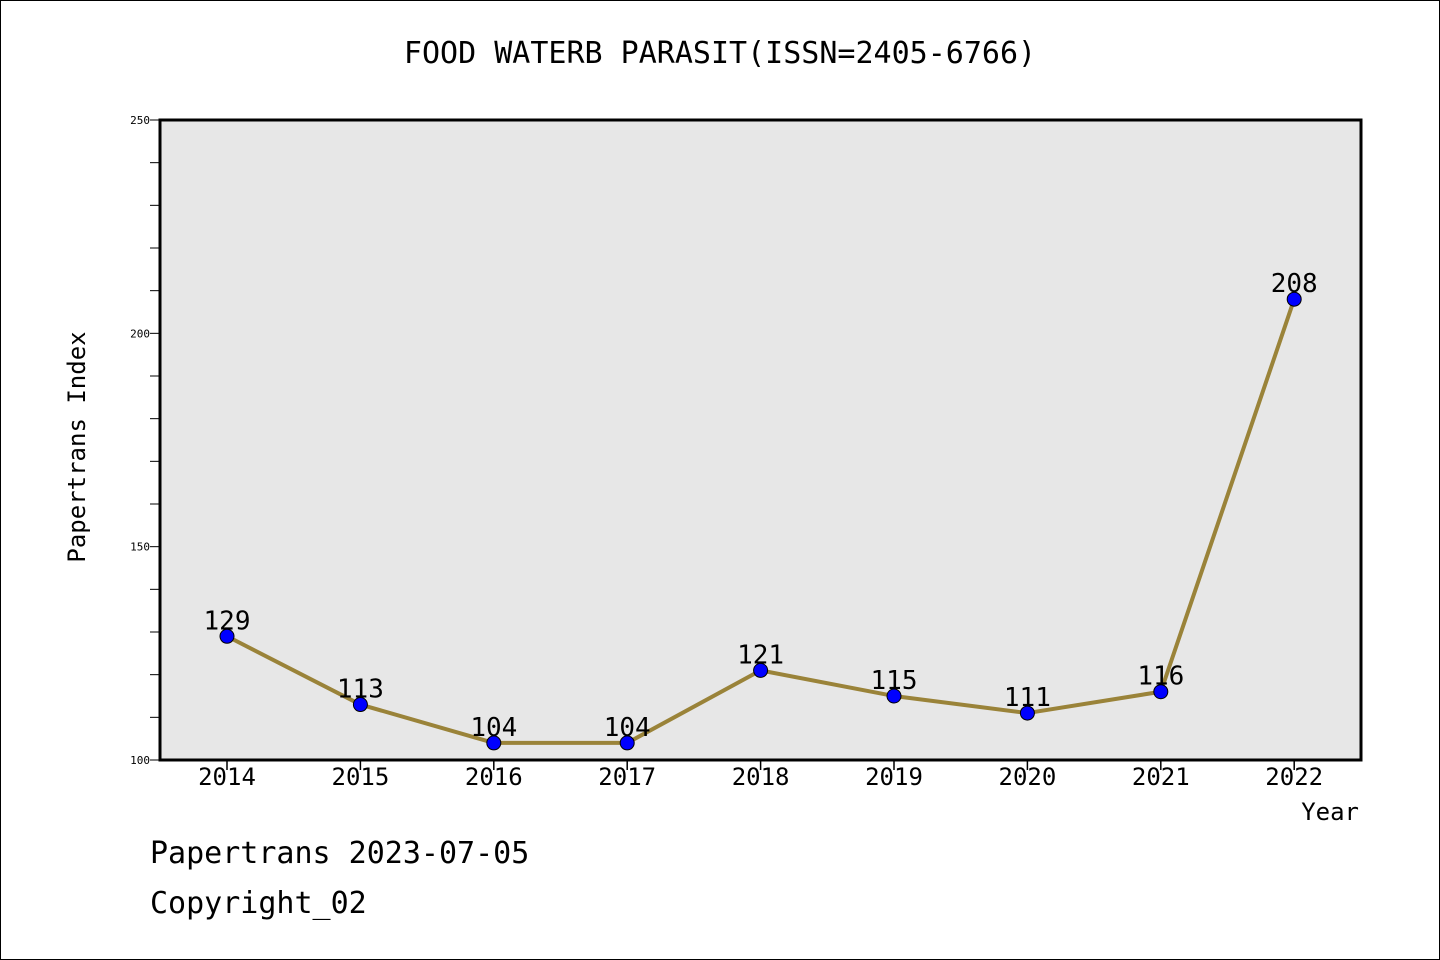 The image size is (1440, 960). Describe the element at coordinates (894, 681) in the screenshot. I see `data-label: 115` at that location.